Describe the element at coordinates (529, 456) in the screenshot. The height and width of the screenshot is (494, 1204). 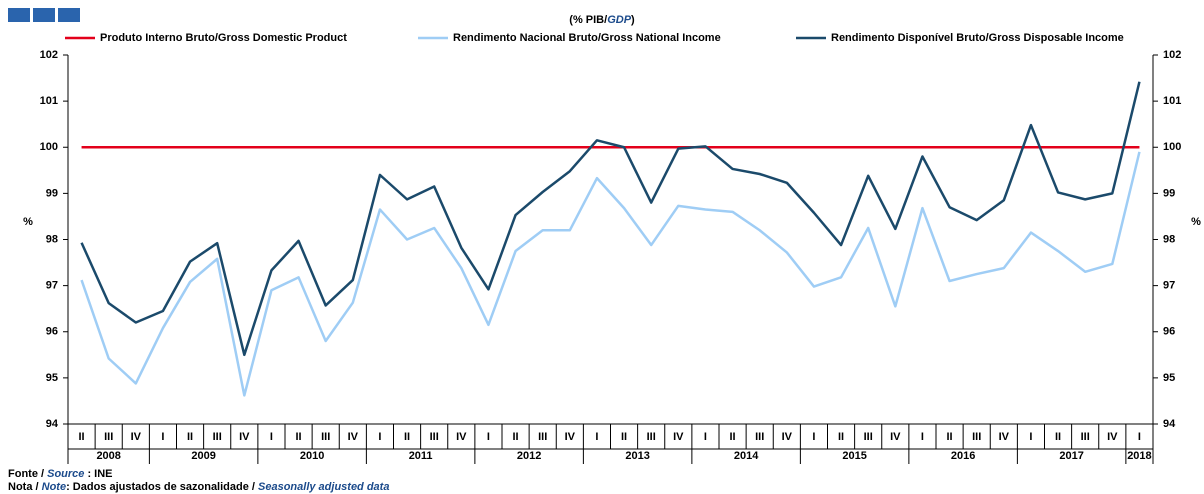
I see `year-label: 2012` at that location.